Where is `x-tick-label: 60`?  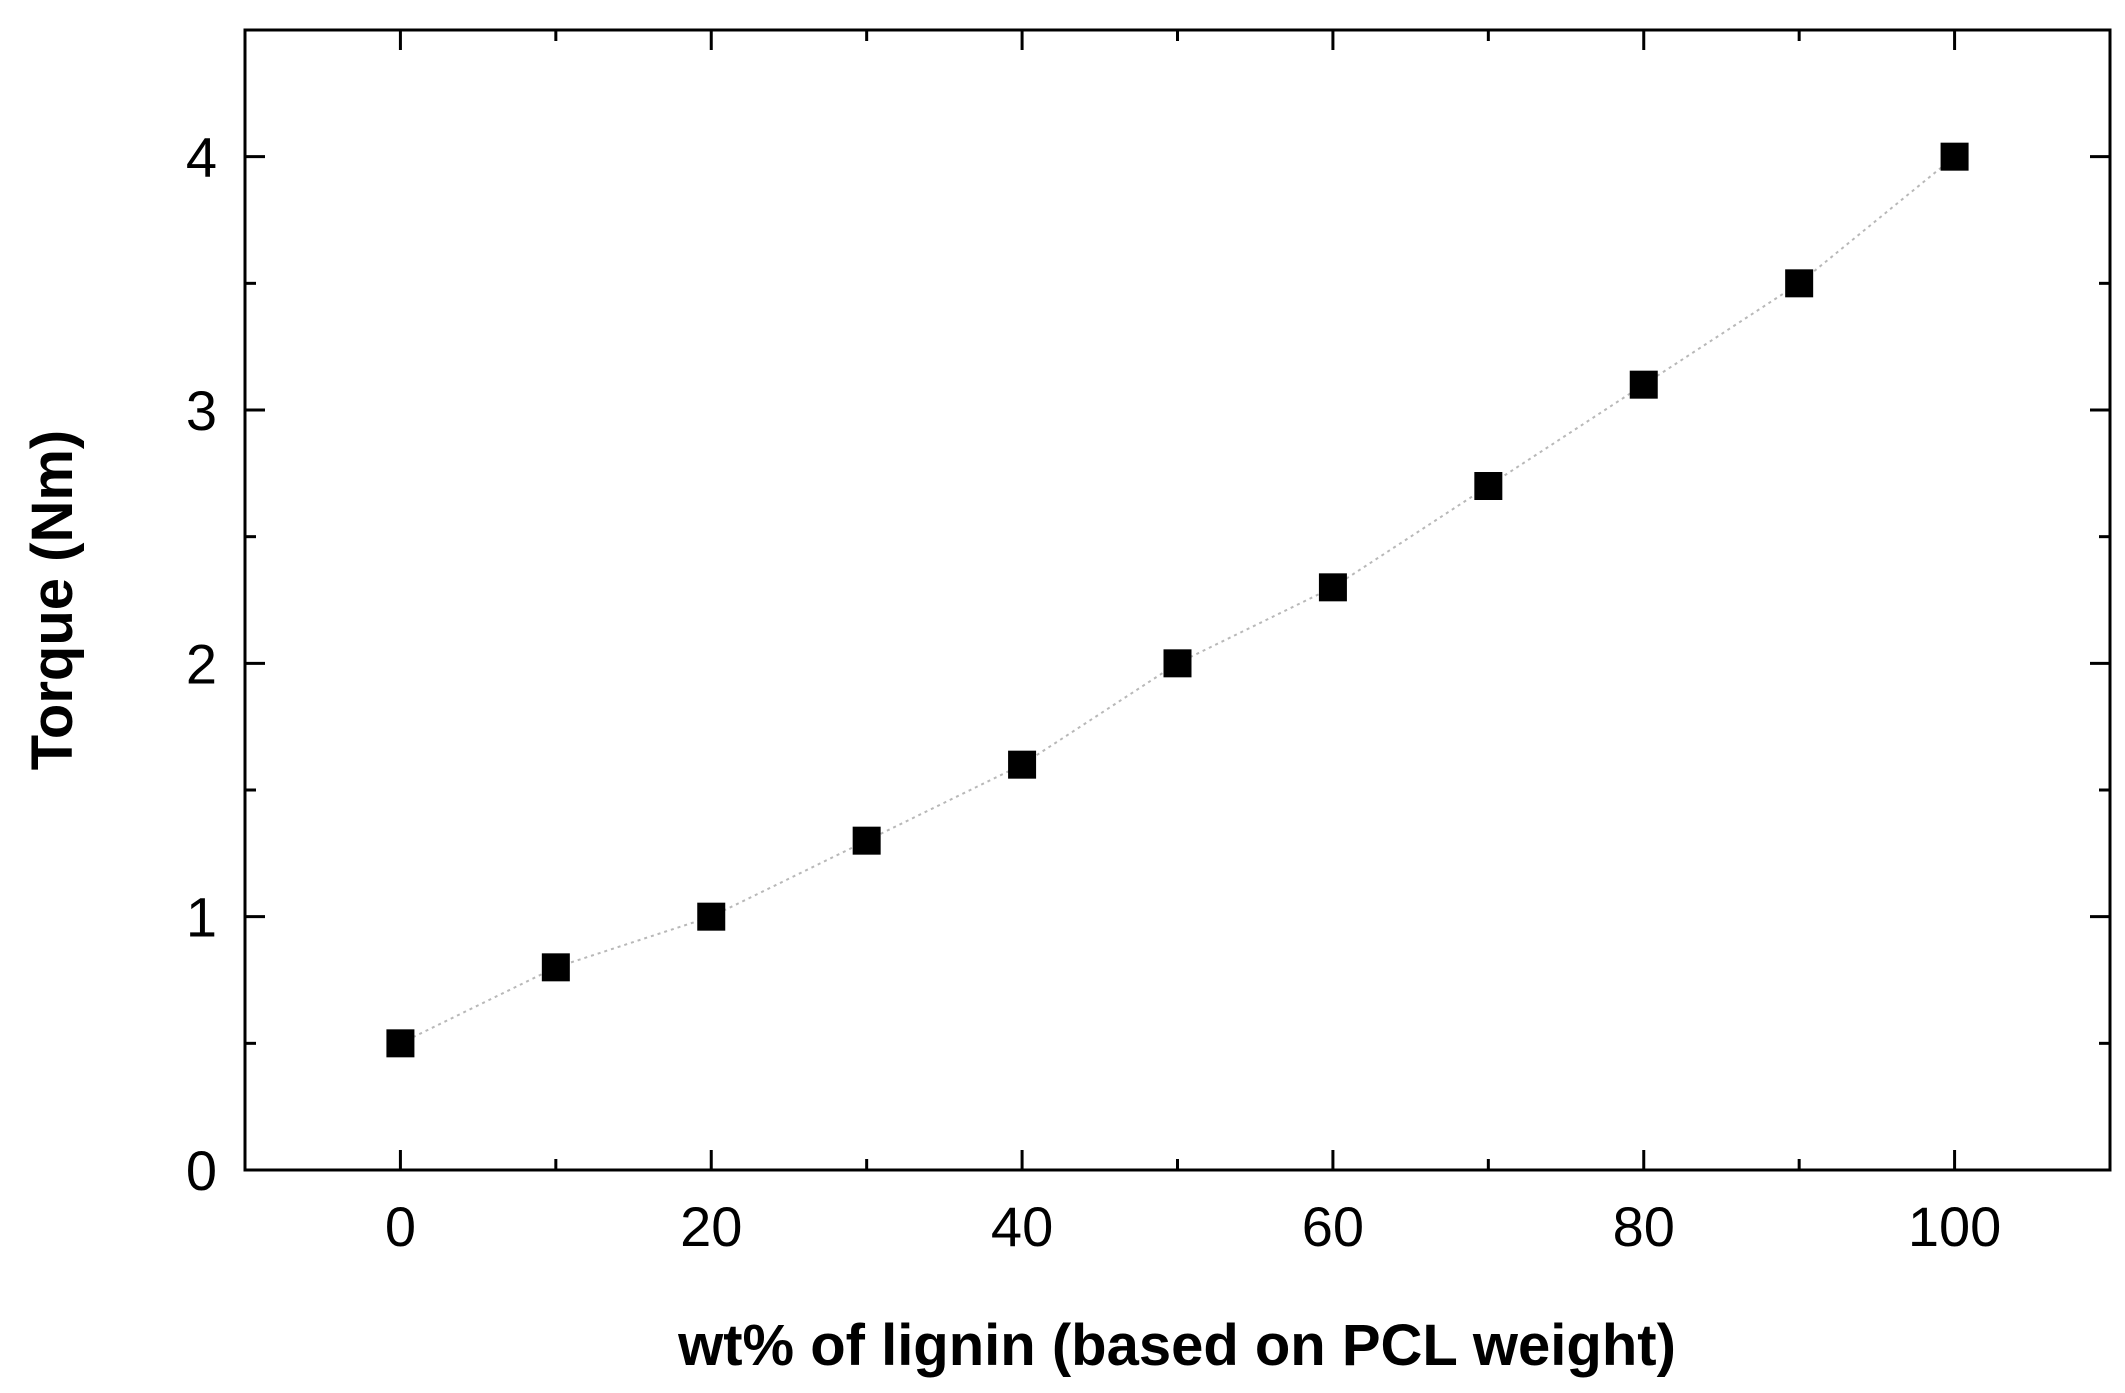 x-tick-label: 60 is located at coordinates (1333, 1226).